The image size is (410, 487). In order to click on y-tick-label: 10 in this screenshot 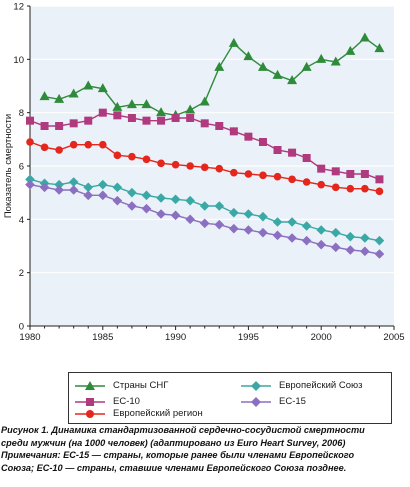, I will do `click(18, 60)`.